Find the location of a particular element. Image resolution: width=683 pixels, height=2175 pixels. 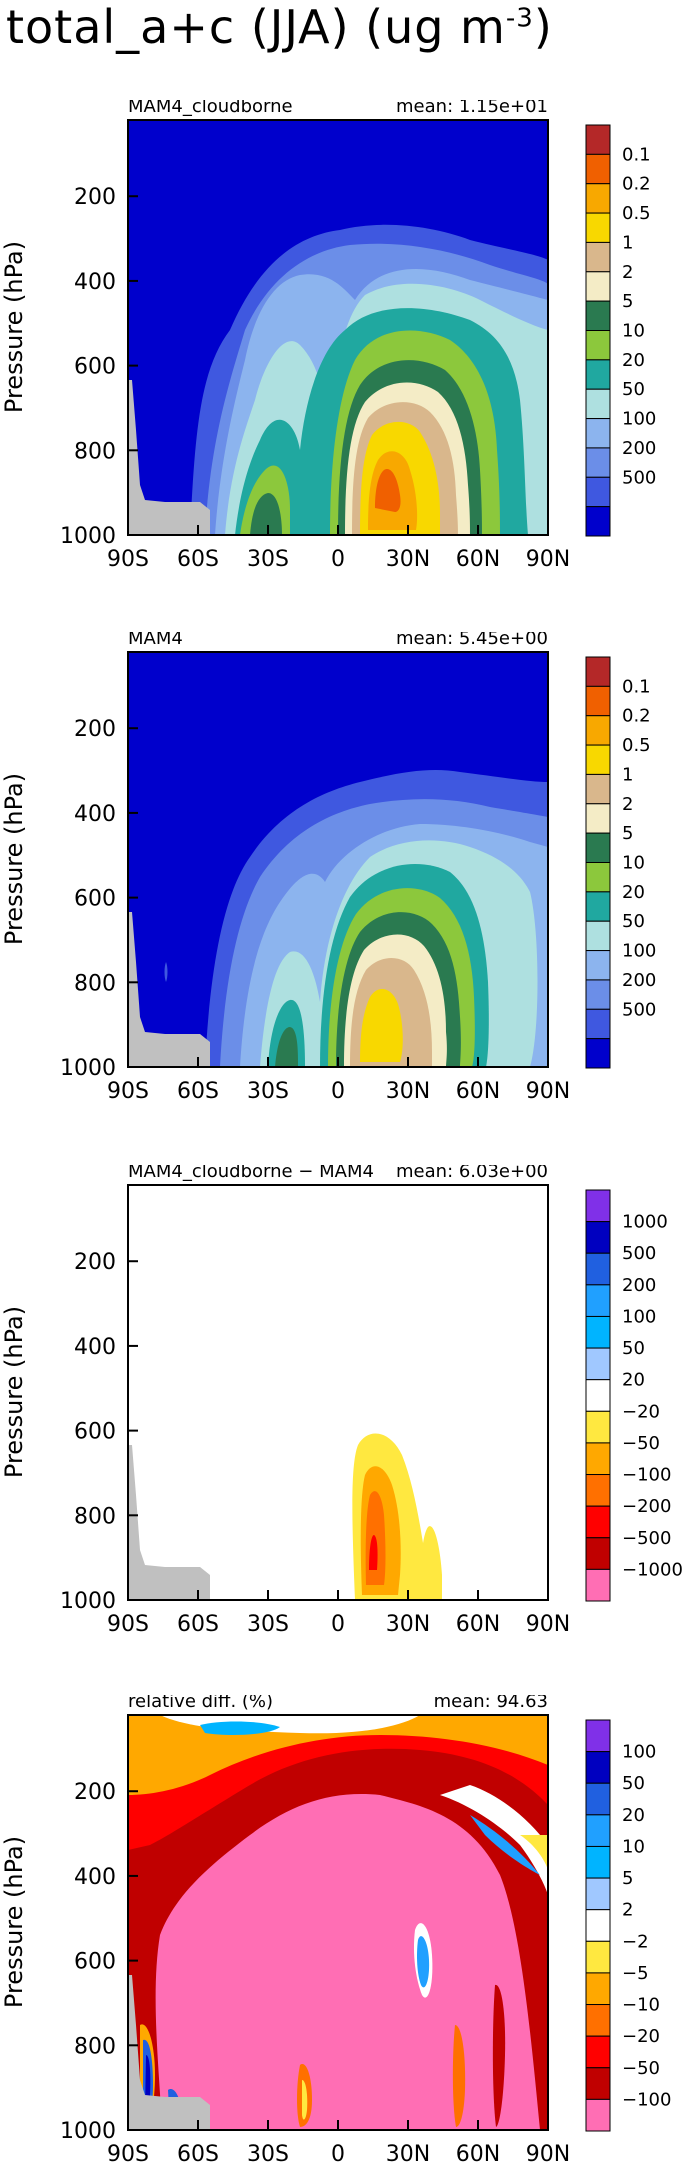

panel-4-title: relative diff. (%) is located at coordinates (200, 1703).